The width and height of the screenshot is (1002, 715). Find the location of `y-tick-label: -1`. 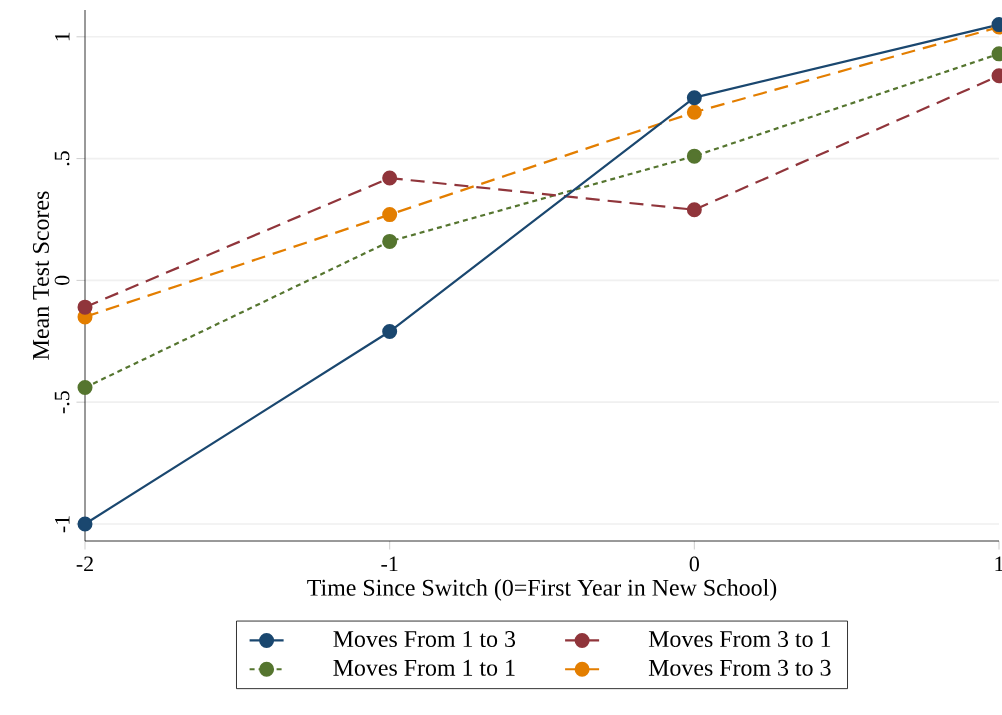

y-tick-label: -1 is located at coordinates (62, 524).